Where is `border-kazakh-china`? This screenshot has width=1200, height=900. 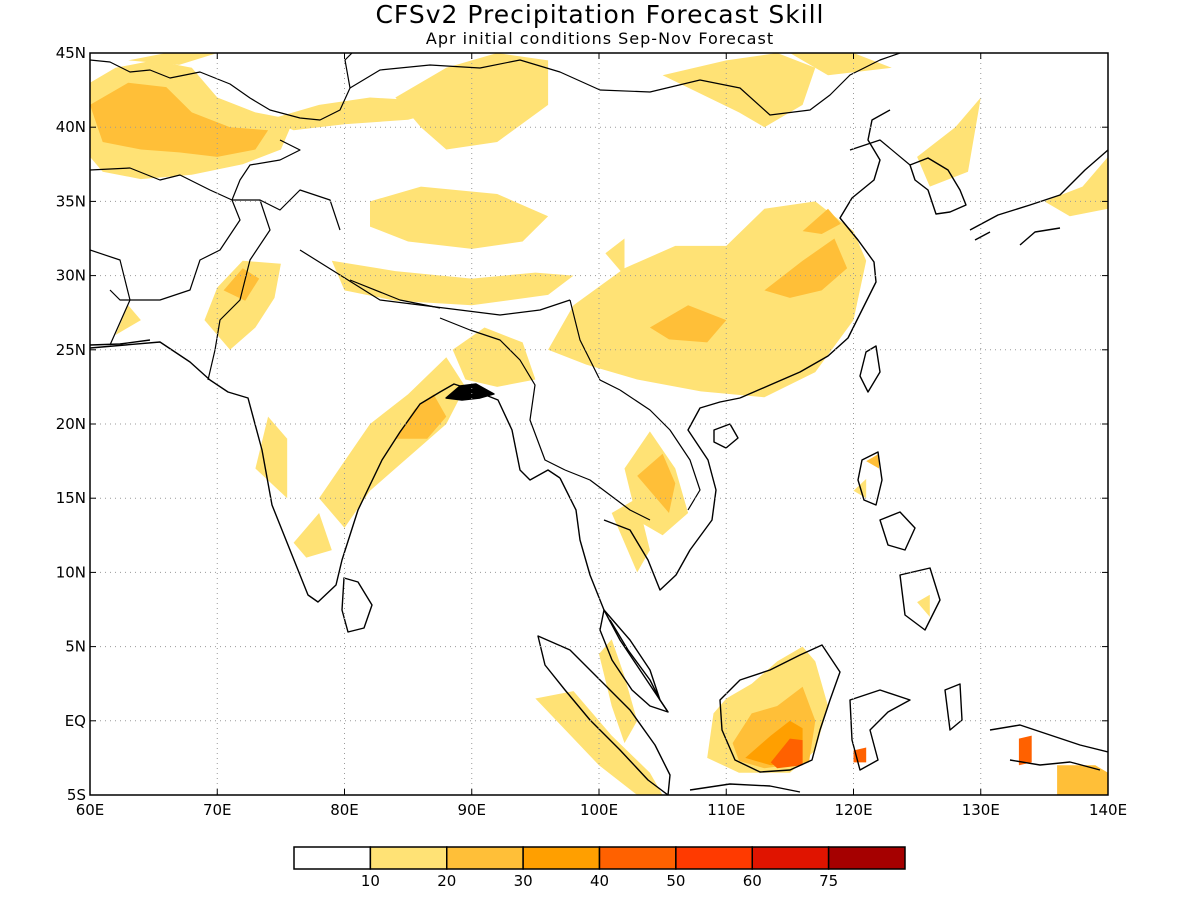 border-kazakh-china is located at coordinates (266, 170).